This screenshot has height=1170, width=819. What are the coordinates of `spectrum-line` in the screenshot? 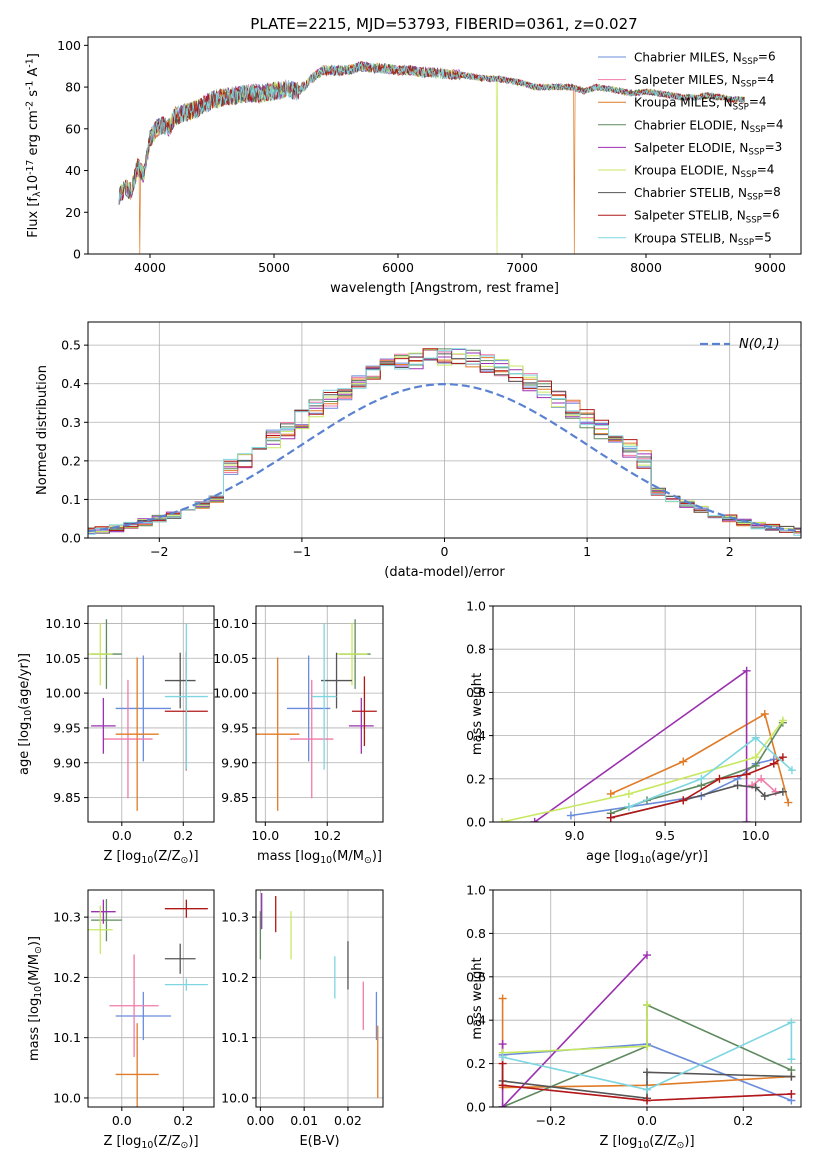 It's located at (432, 134).